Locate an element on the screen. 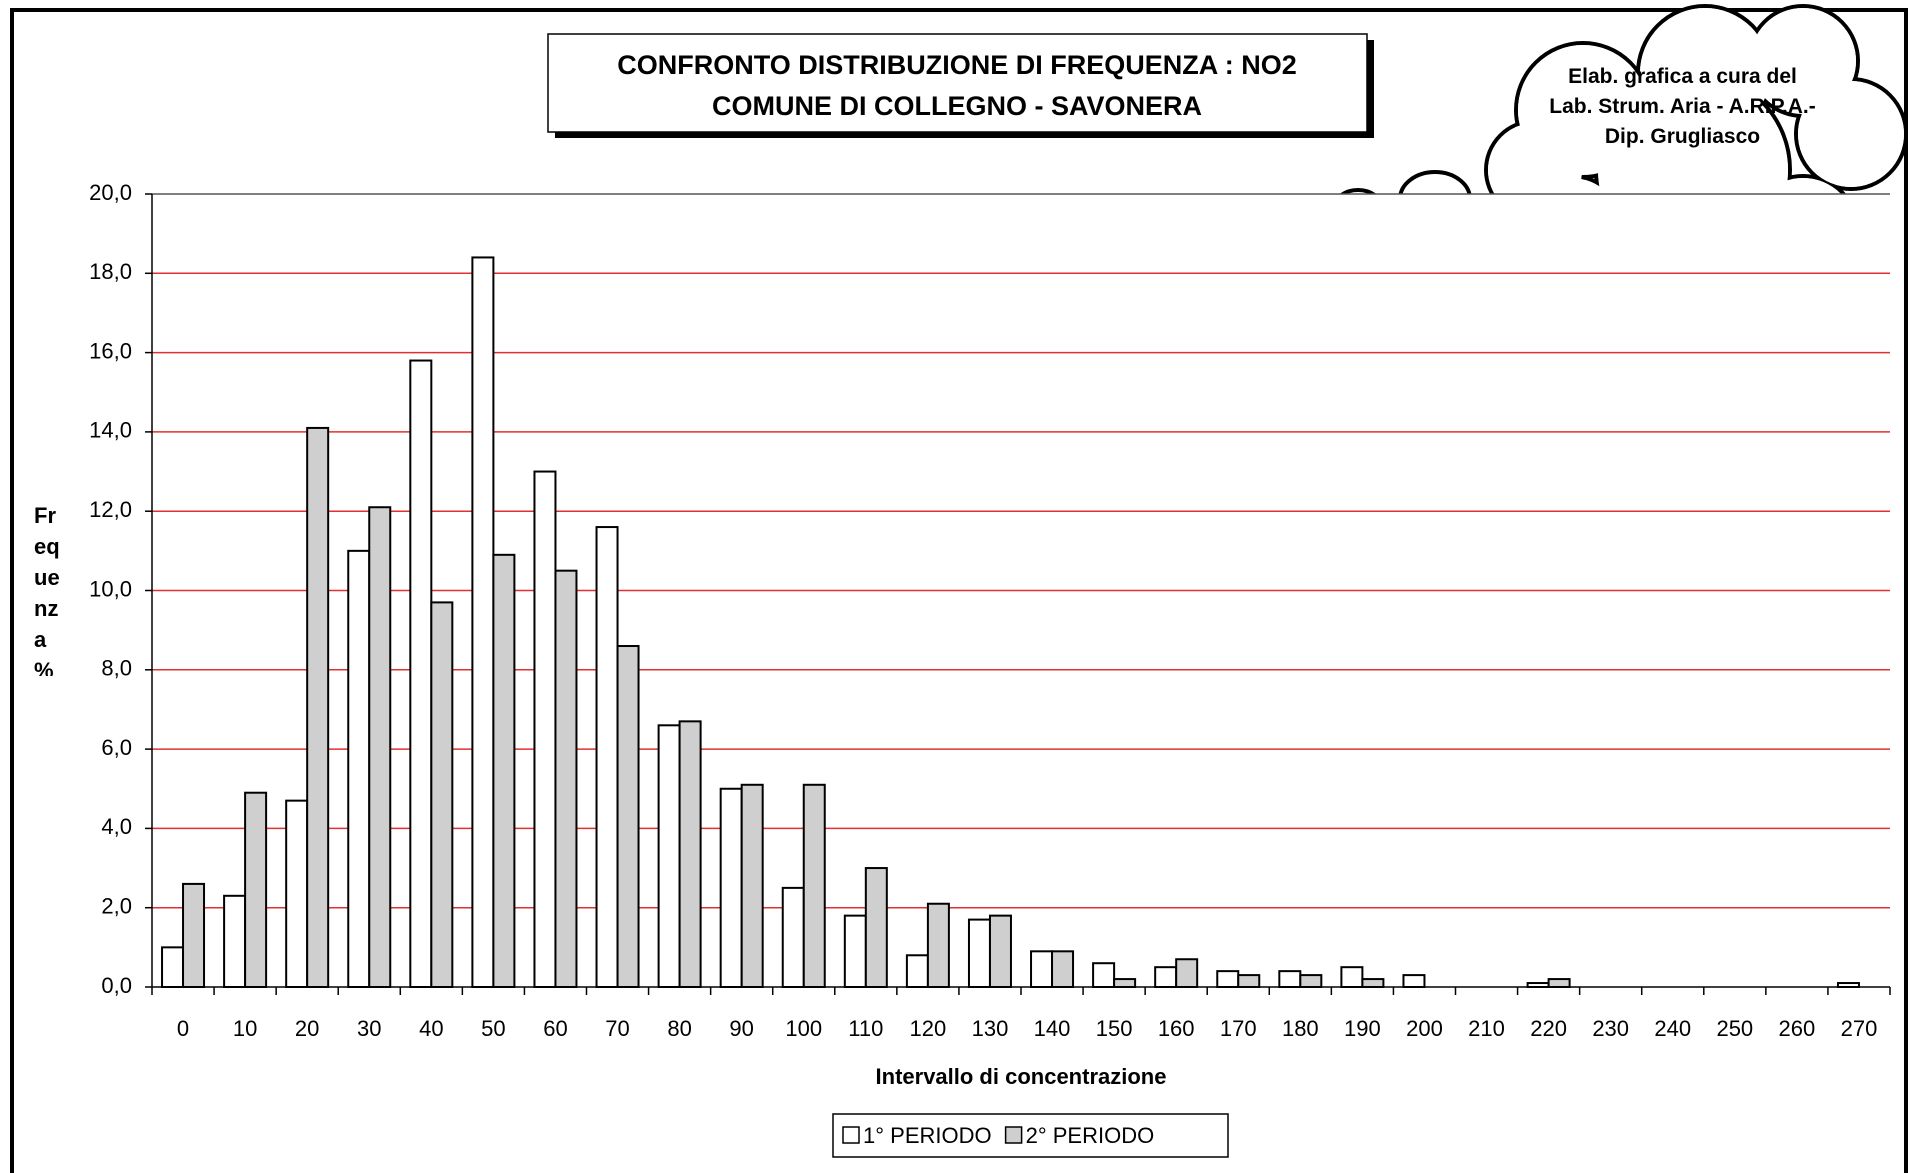 The image size is (1910, 1173). x-tick-label: 250 is located at coordinates (1734, 1028).